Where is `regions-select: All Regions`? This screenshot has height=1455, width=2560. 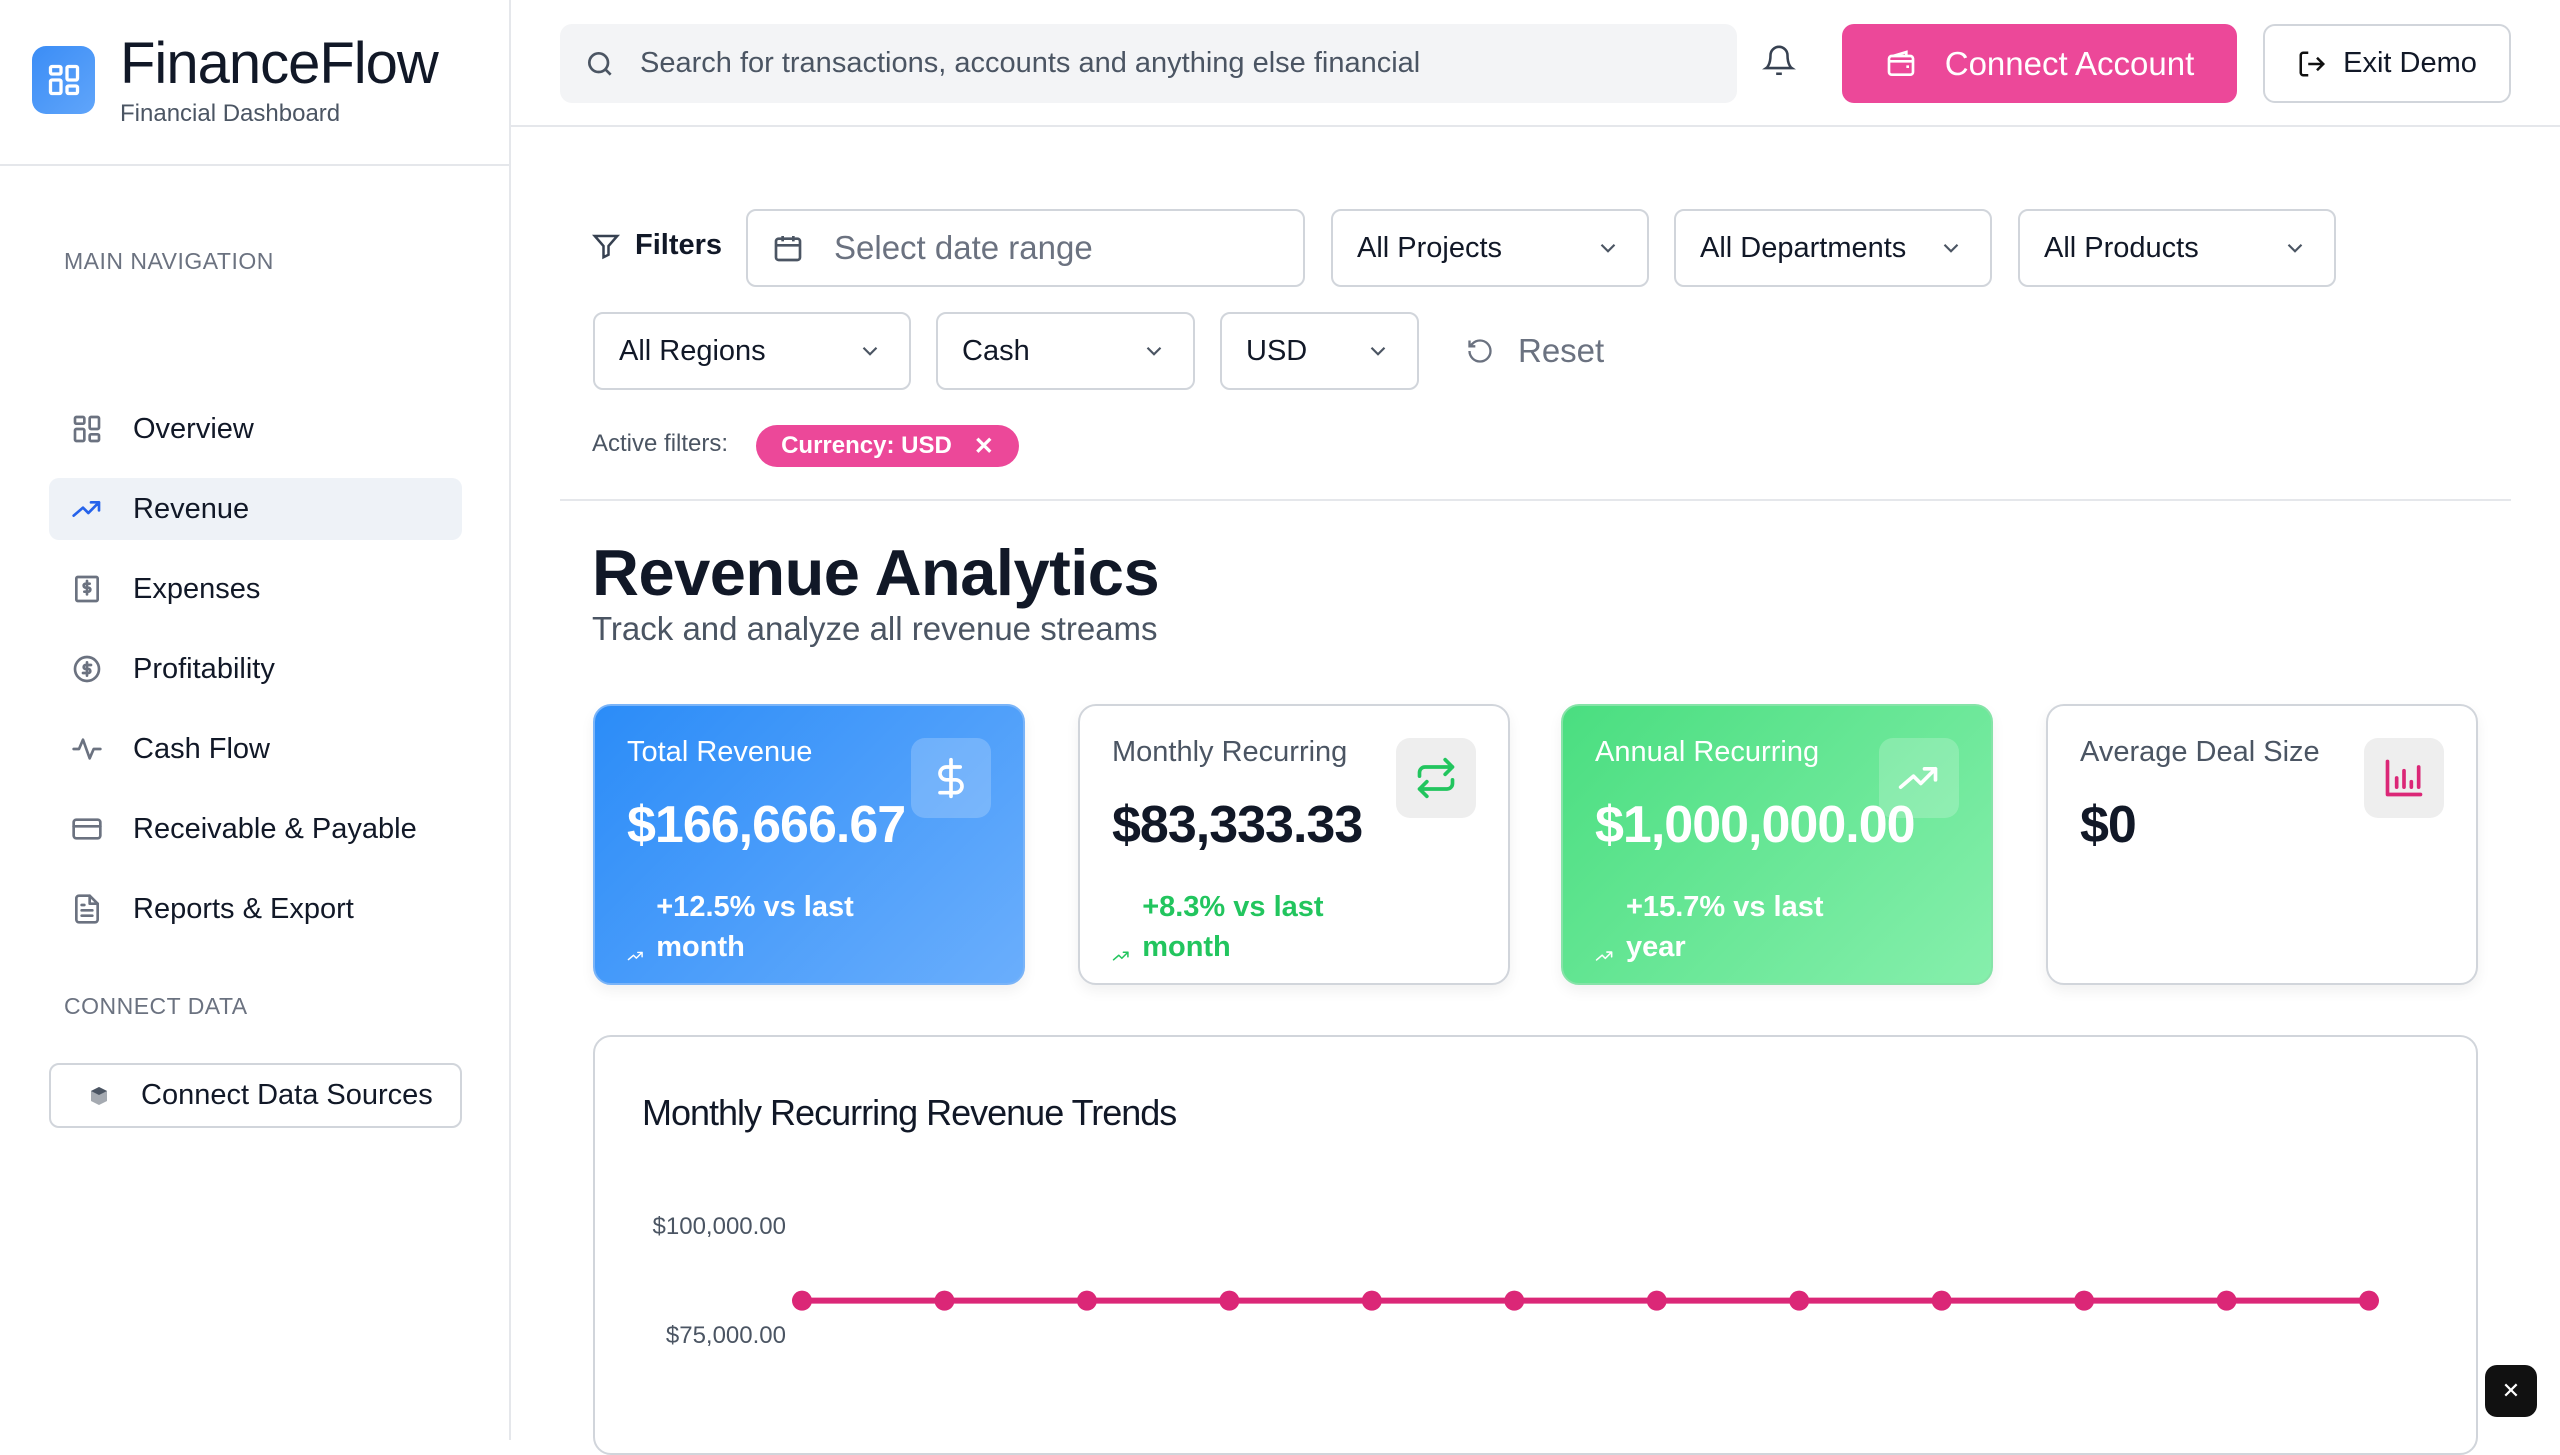 regions-select: All Regions is located at coordinates (752, 351).